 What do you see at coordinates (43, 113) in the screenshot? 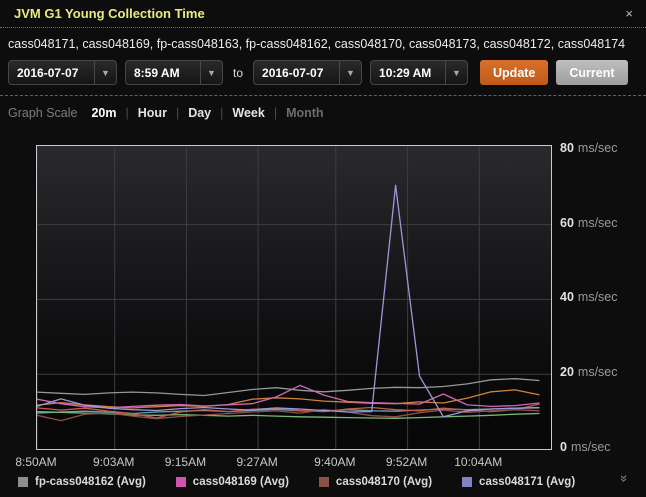
I see `graph-scale-label: Graph Scale` at bounding box center [43, 113].